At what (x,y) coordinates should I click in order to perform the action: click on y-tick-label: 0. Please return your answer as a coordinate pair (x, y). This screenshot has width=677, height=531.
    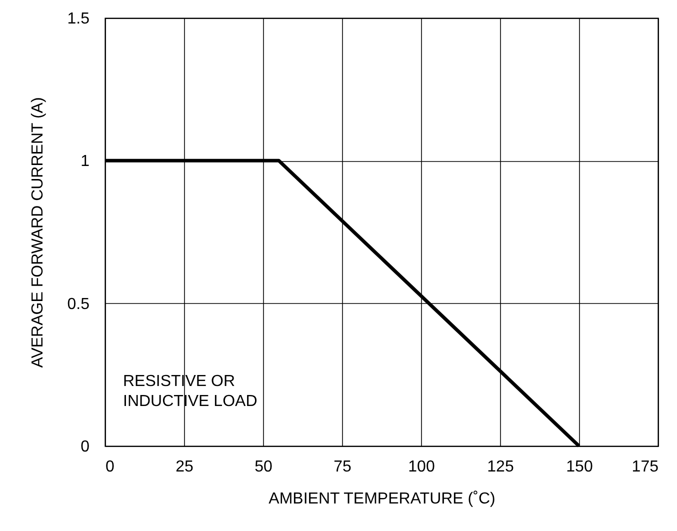
    Looking at the image, I should click on (85, 447).